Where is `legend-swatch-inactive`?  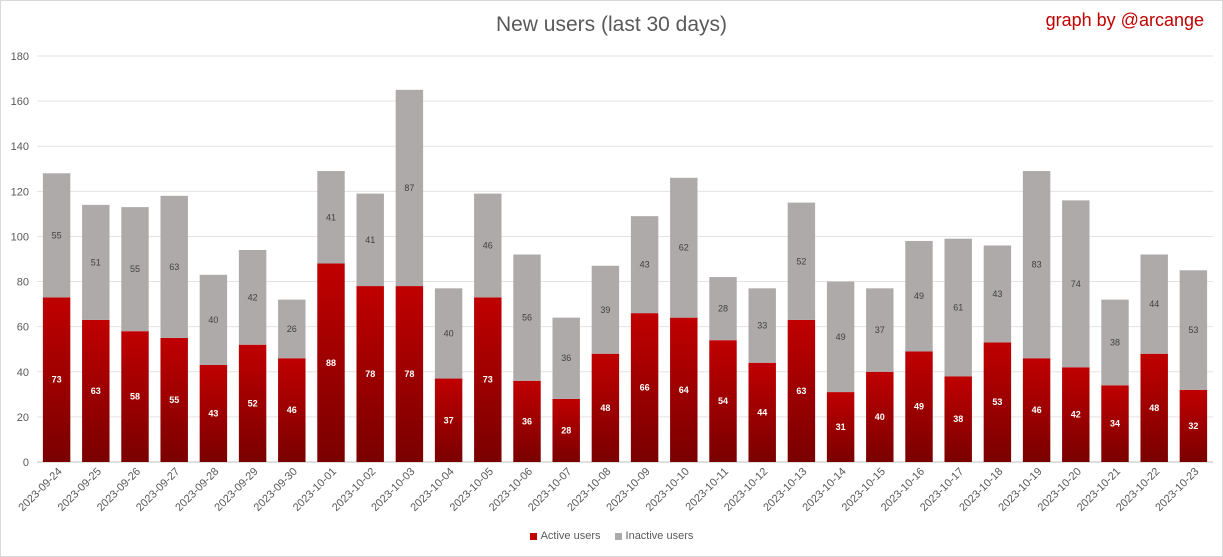
legend-swatch-inactive is located at coordinates (618, 536).